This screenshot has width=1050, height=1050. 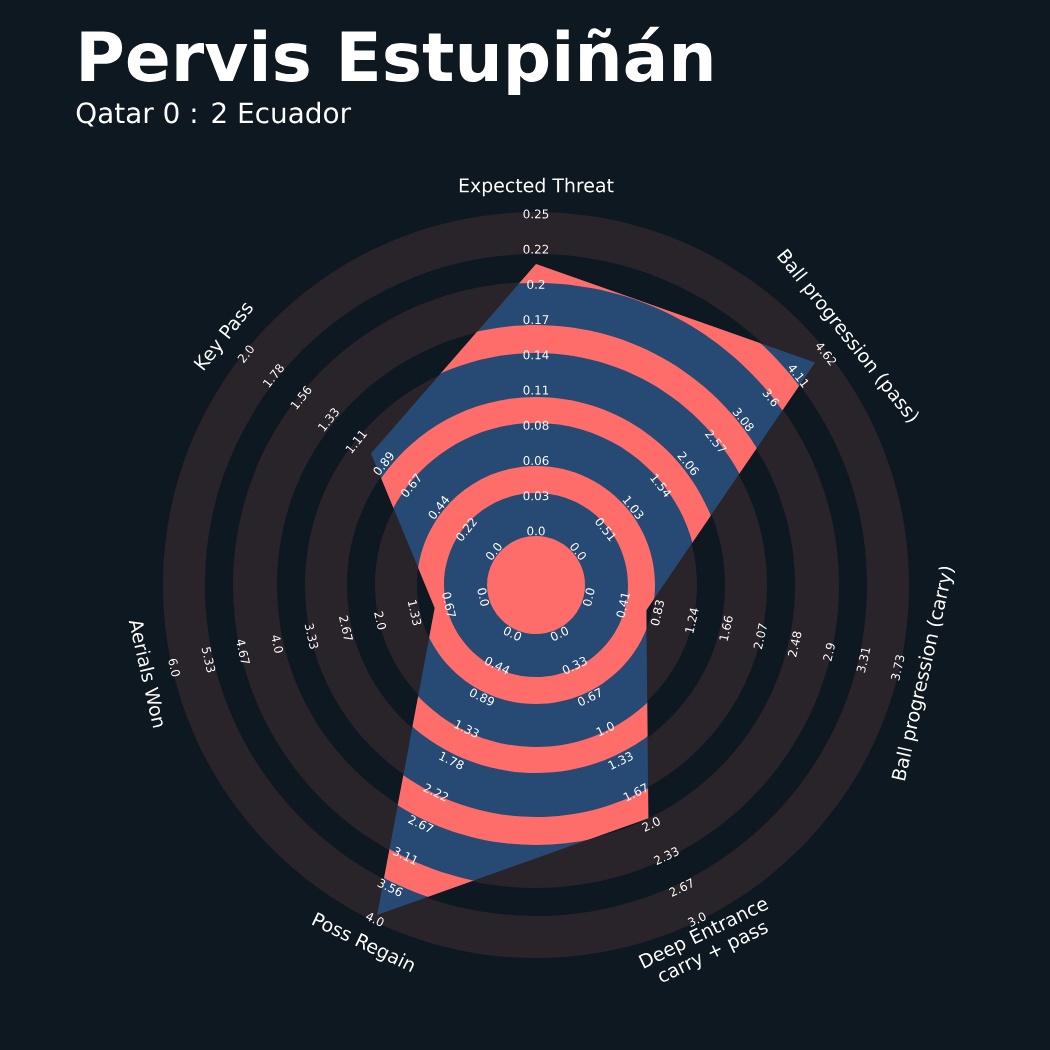 I want to click on text: 3.11, so click(x=404, y=855).